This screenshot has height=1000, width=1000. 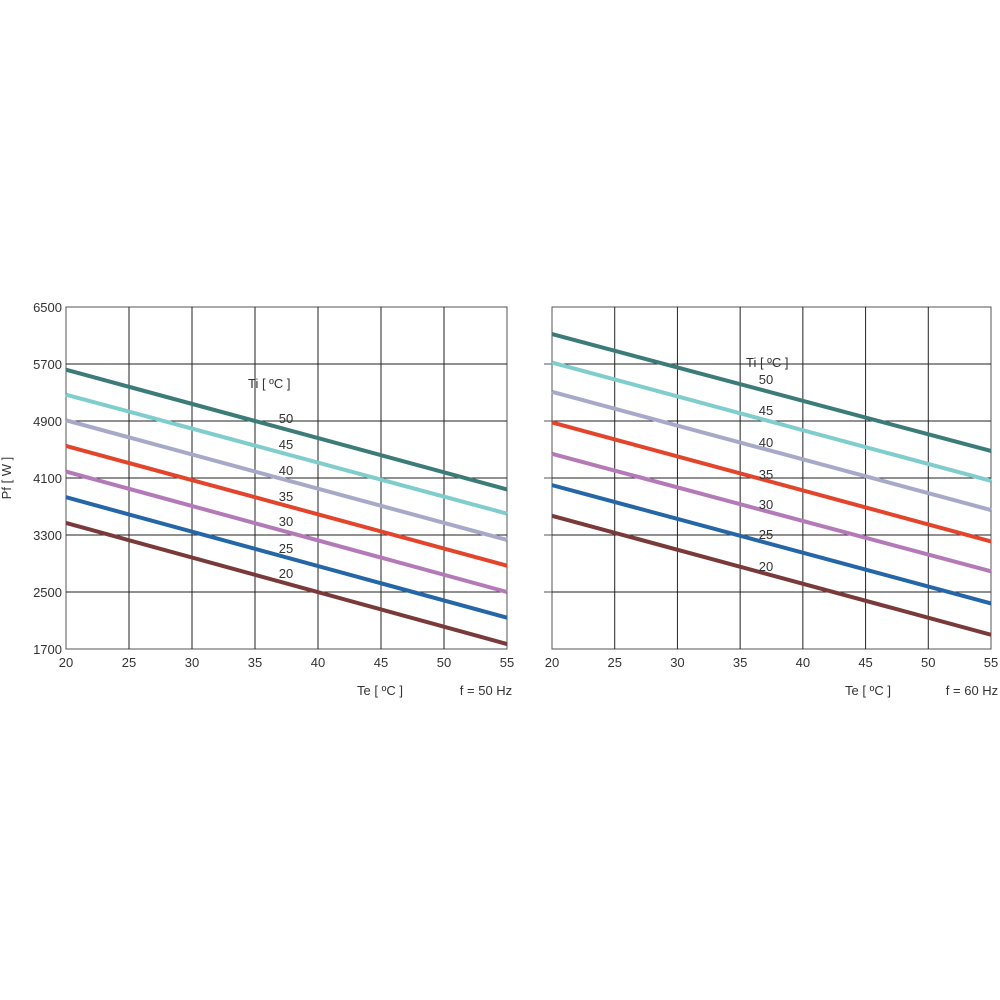 What do you see at coordinates (47, 478) in the screenshot?
I see `y-tick-label: 4100` at bounding box center [47, 478].